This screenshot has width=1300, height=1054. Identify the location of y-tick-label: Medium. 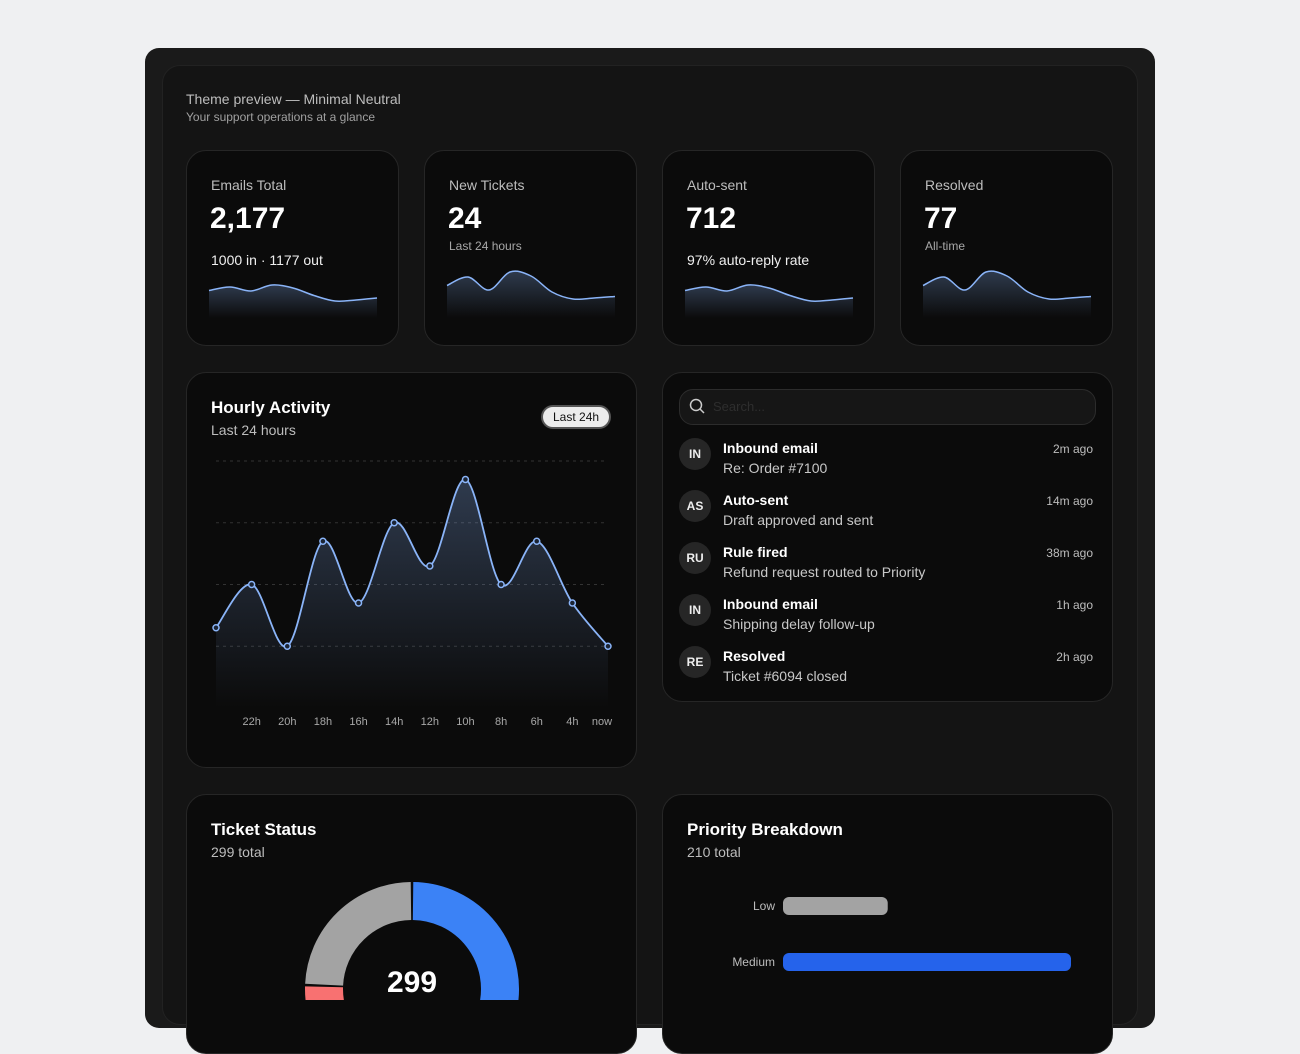
(753, 962).